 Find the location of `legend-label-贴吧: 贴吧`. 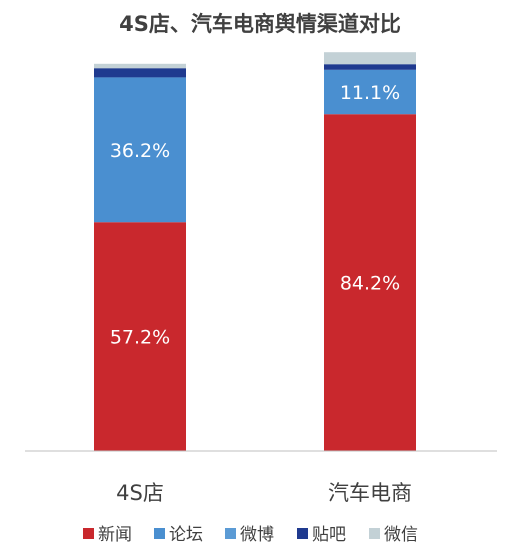

legend-label-贴吧: 贴吧 is located at coordinates (329, 535).